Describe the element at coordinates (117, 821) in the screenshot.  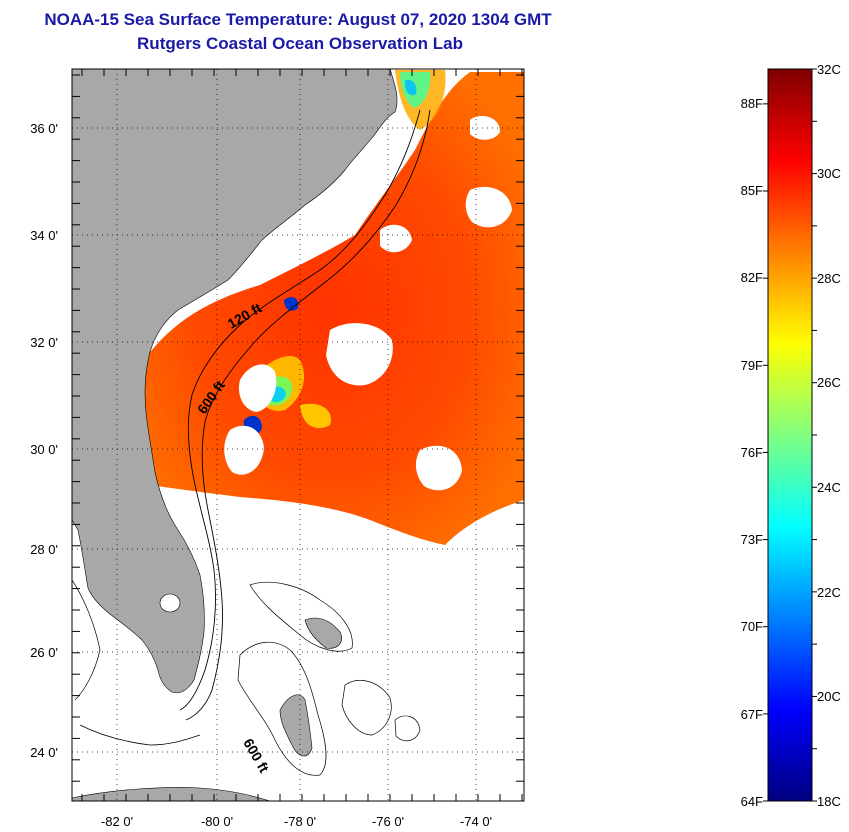
I see `lon-label-82: -82 0'` at that location.